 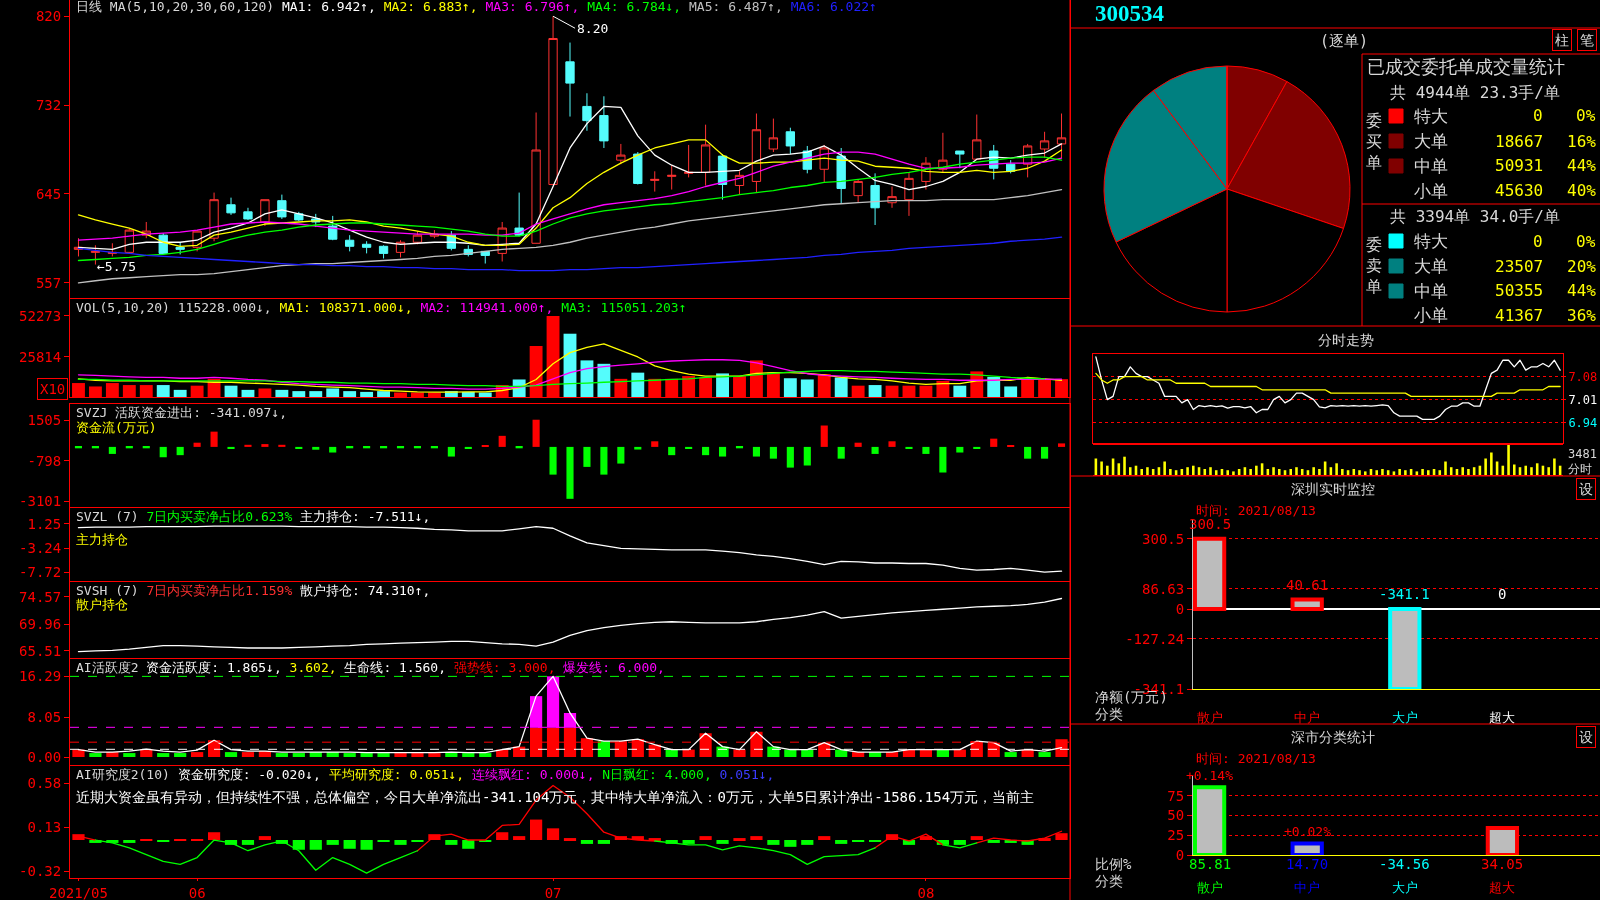 I want to click on y-tick-label: -3.24, so click(x=40, y=547).